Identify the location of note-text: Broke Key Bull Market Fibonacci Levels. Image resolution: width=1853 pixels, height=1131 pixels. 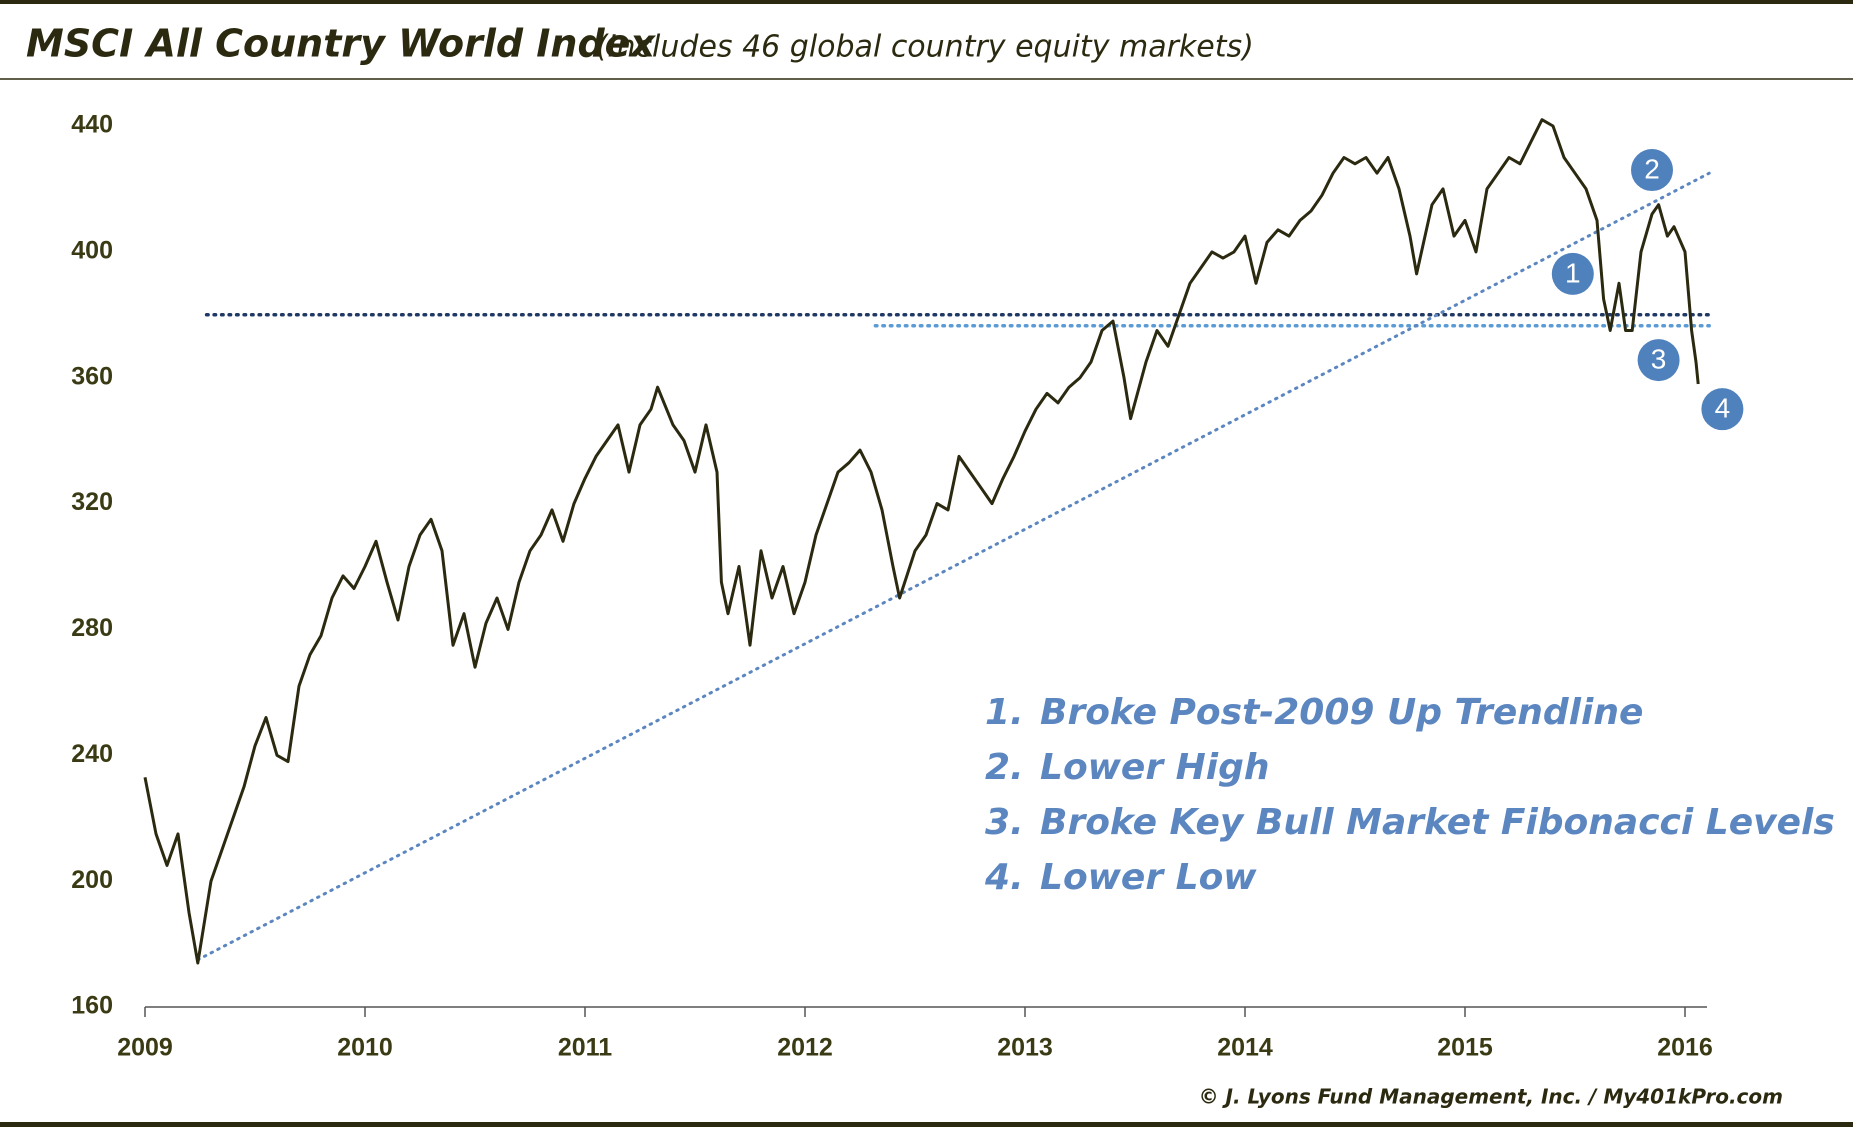
(1437, 822).